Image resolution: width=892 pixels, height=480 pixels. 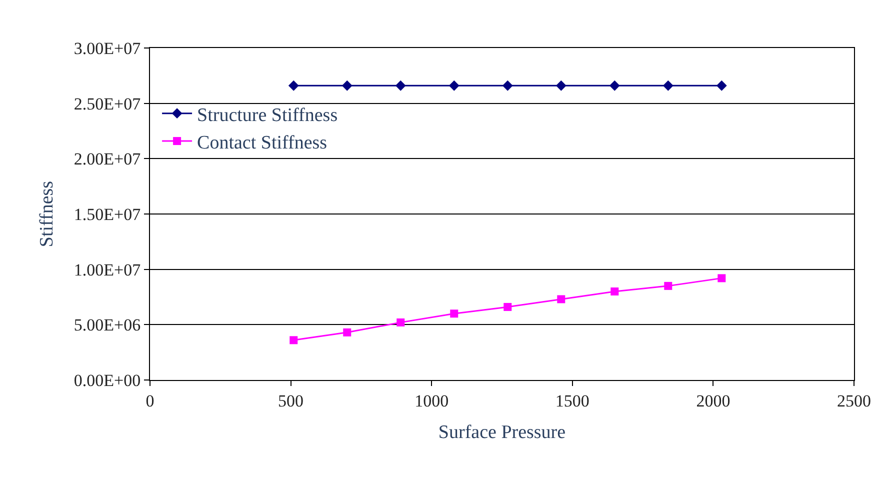 I want to click on x-tick-label: 2000, so click(x=713, y=400).